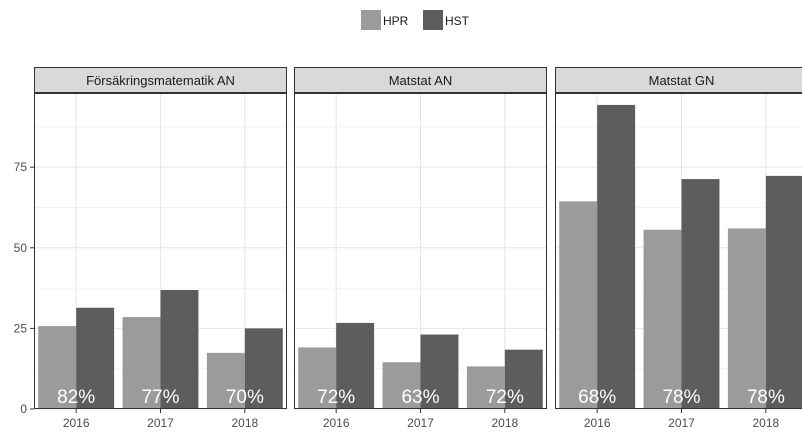 This screenshot has width=802, height=432. I want to click on bar-percent-label: 68%, so click(597, 397).